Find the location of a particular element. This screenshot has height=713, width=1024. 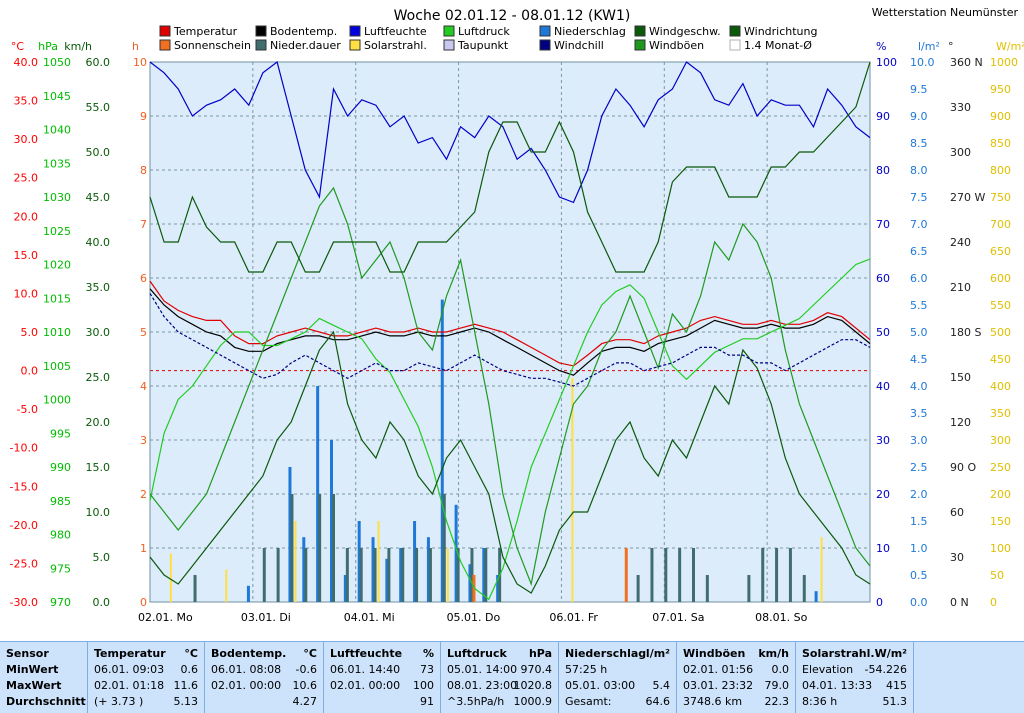

stats-cell-value: 73 is located at coordinates (427, 669).